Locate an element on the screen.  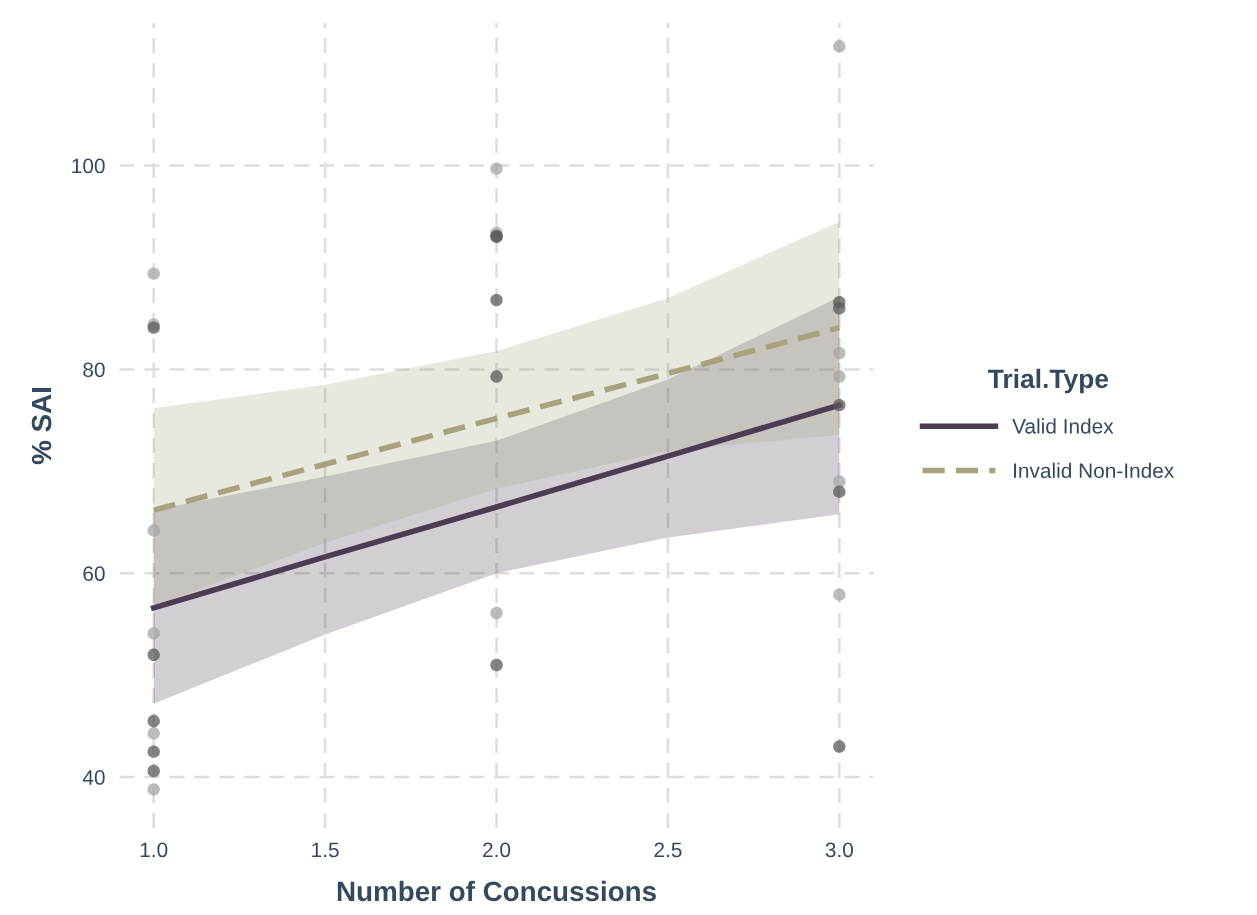
y-tick-label: 60 is located at coordinates (94, 574).